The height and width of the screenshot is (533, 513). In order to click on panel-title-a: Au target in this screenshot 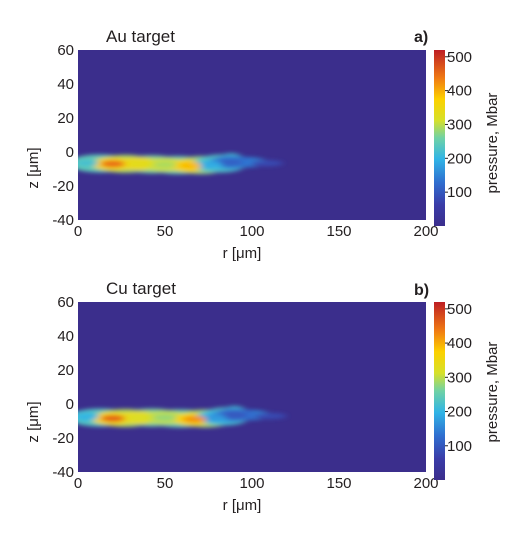, I will do `click(140, 36)`.